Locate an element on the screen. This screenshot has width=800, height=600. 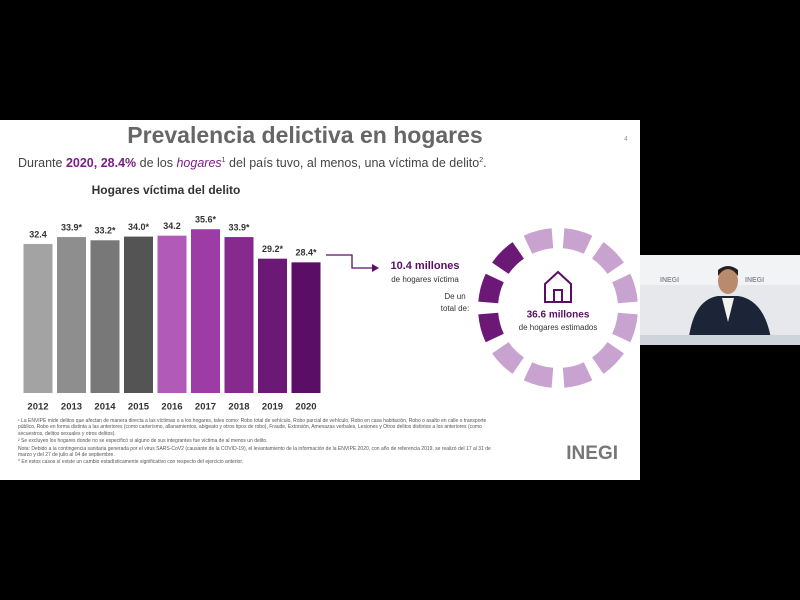
intro: De un is located at coordinates (454, 296).